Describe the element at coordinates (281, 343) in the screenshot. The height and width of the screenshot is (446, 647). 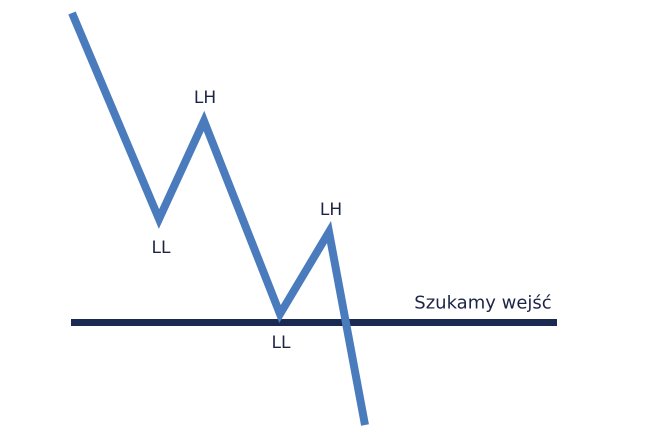
I see `lower-low-label-2: LL` at that location.